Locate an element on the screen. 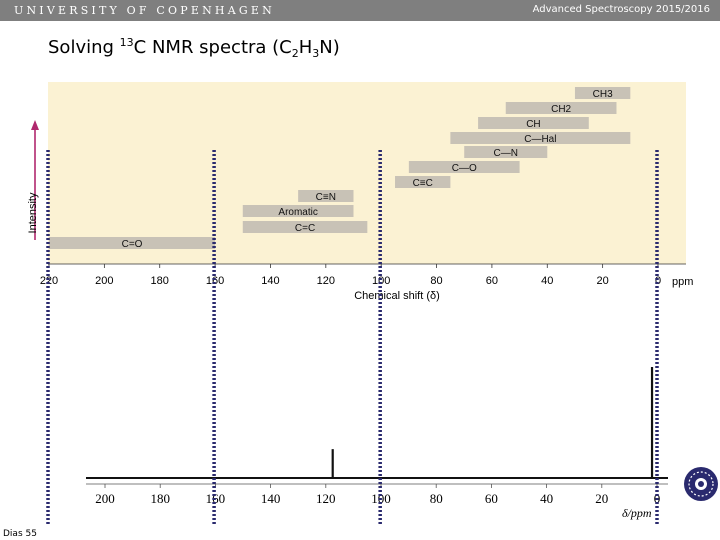 The image size is (720, 540). range-label: C—O is located at coordinates (464, 168).